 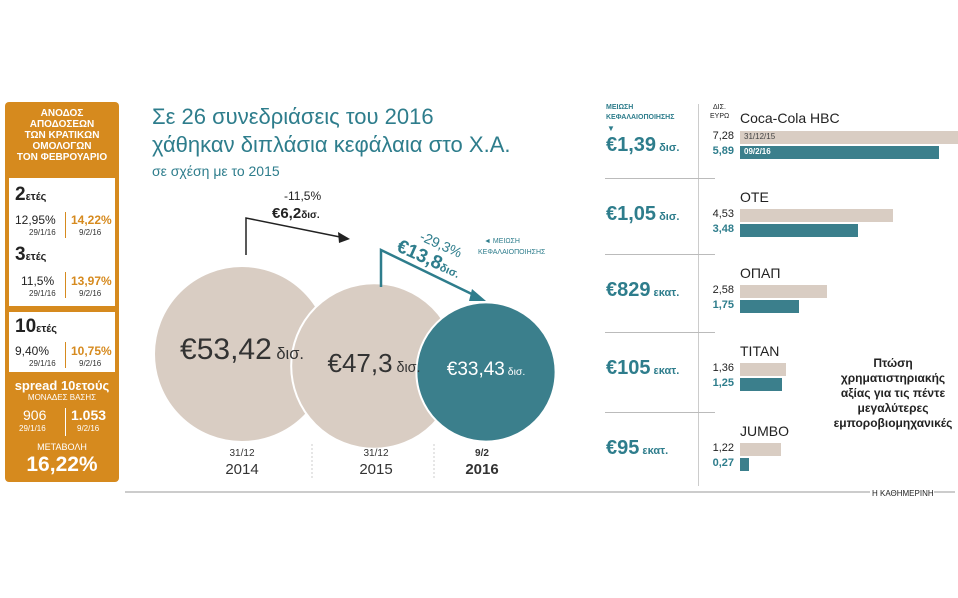 What do you see at coordinates (764, 431) in the screenshot?
I see `company-name: JUMBO` at bounding box center [764, 431].